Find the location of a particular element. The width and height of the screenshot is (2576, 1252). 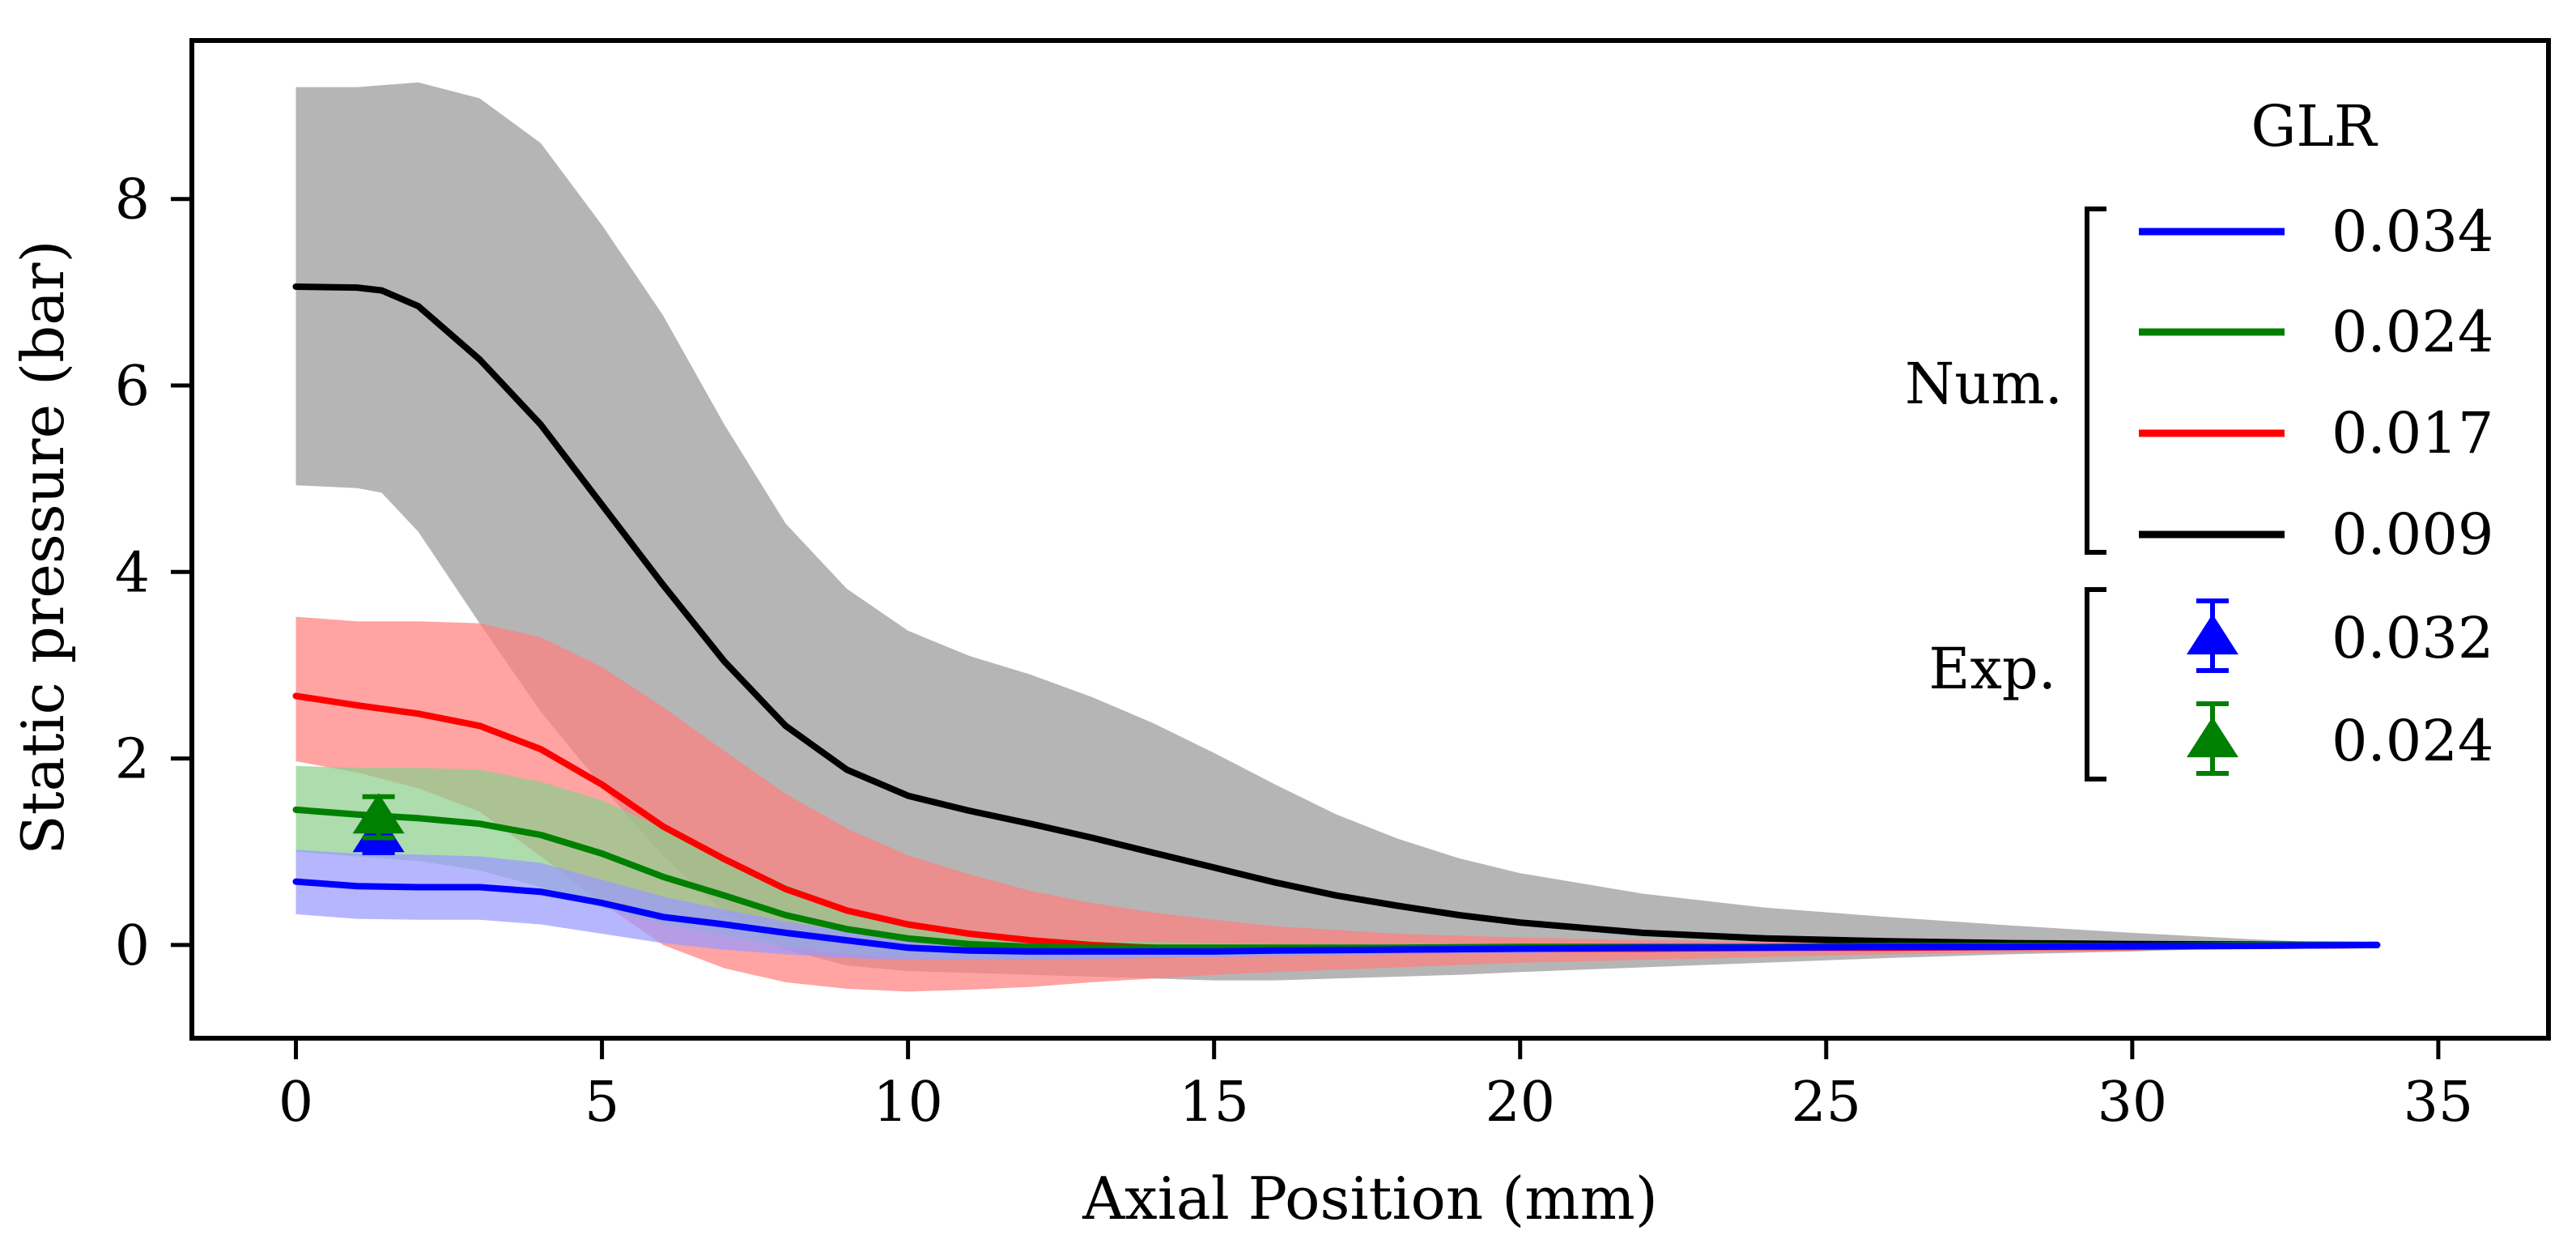

exp-point-glr-0-024-triangle is located at coordinates (378, 813).